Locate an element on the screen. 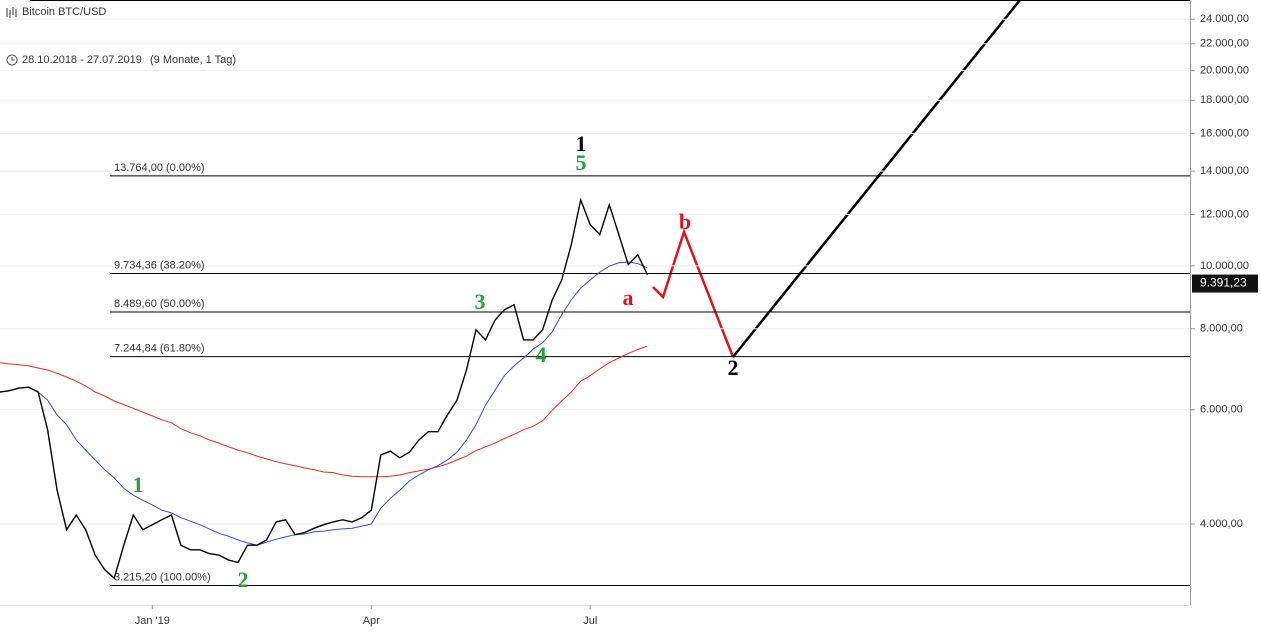 The height and width of the screenshot is (632, 1261). fib-label: 3.215,20 (100.00%) is located at coordinates (162, 577).